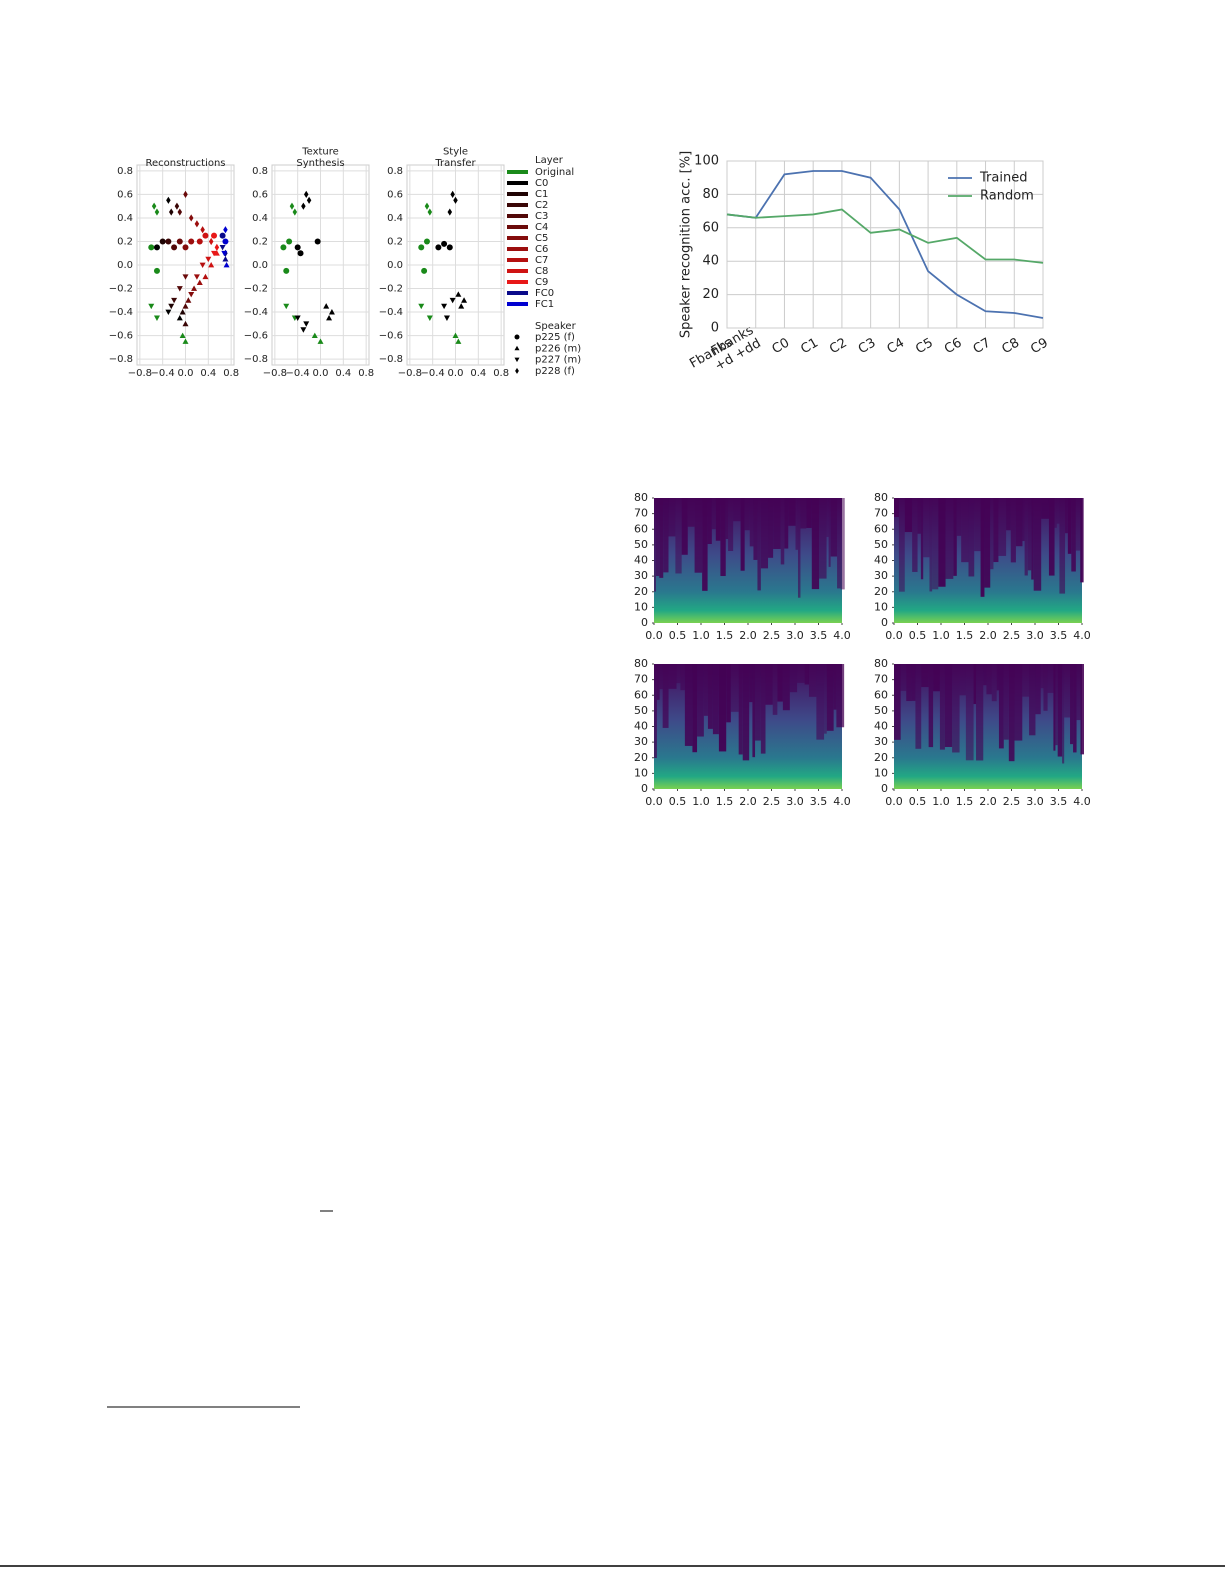 This screenshot has height=1585, width=1225. Describe the element at coordinates (140, 373) in the screenshot. I see `x-tick-label: −0.8` at that location.